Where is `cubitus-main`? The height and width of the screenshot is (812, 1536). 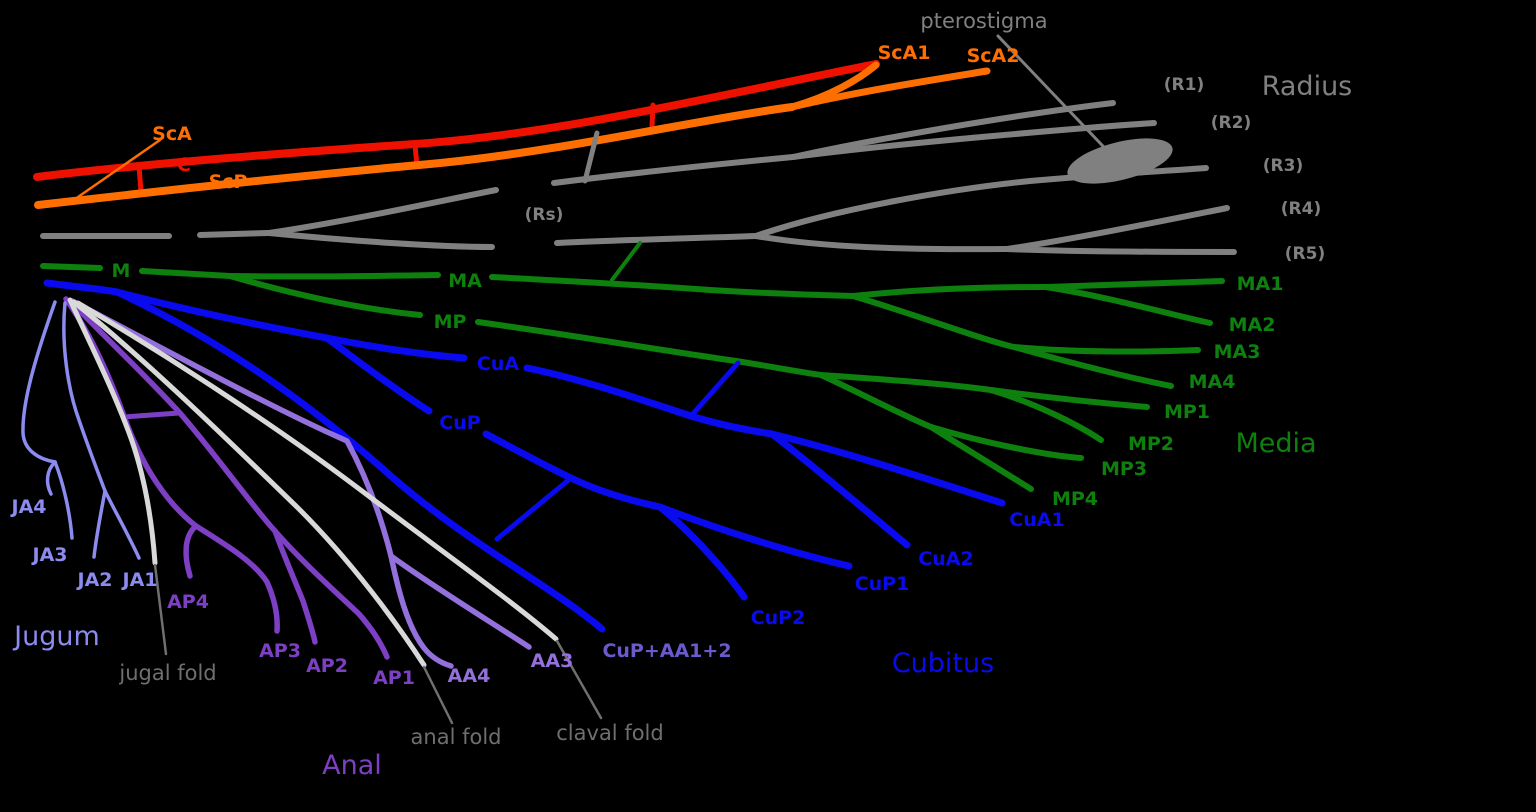
cubitus-main is located at coordinates (222, 315).